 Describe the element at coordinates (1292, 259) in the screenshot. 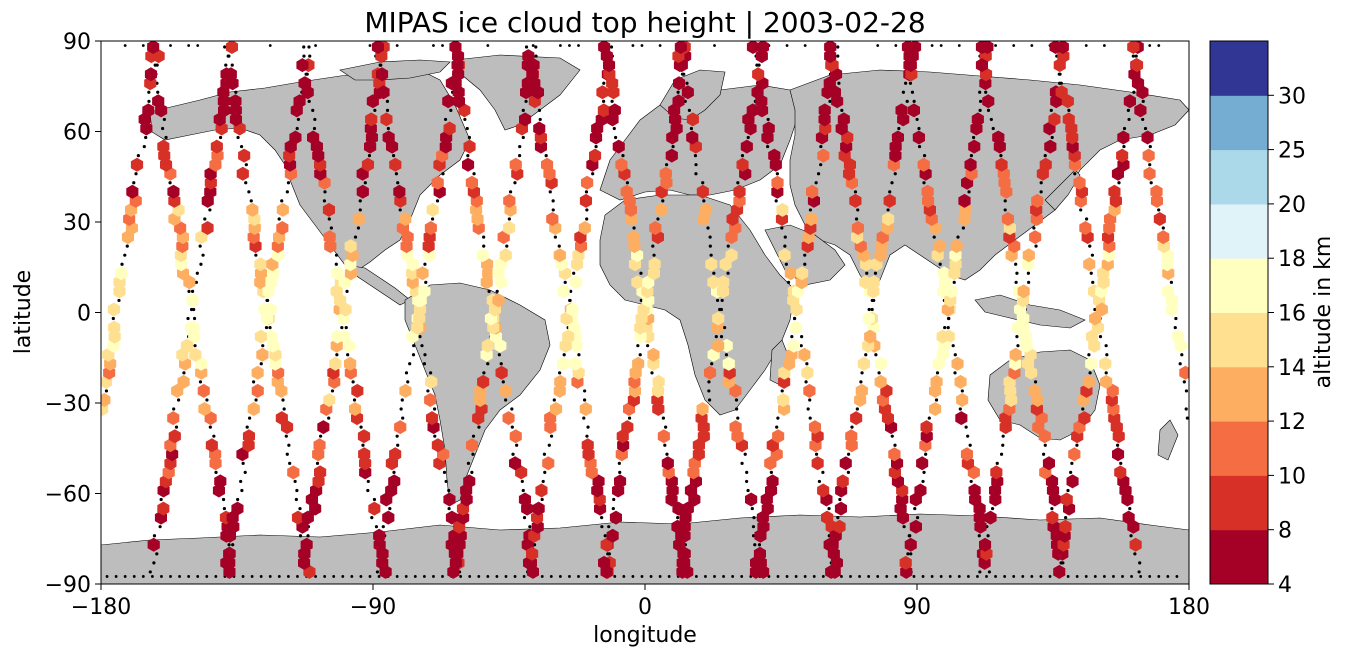

I see `colorbar-tick-label: 18` at that location.